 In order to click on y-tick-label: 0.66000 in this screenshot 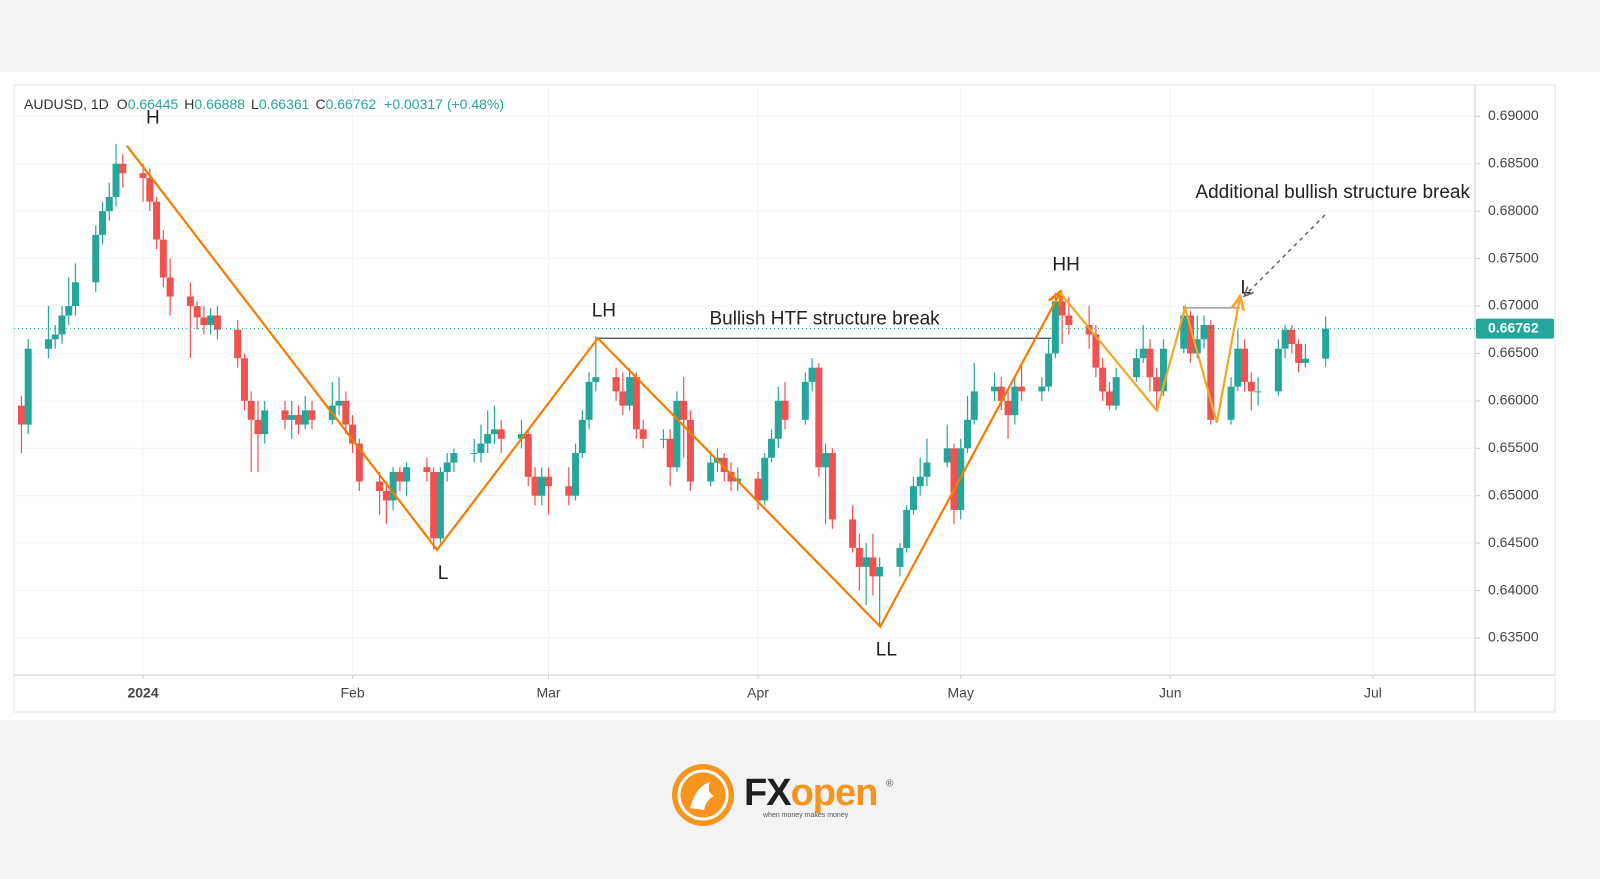, I will do `click(1513, 400)`.